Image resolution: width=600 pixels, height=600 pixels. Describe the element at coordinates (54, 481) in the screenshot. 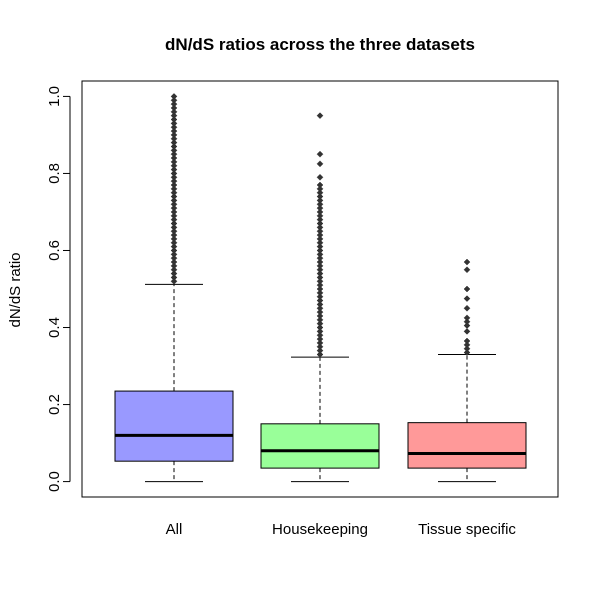

I see `y-tick-label: 0.0` at that location.